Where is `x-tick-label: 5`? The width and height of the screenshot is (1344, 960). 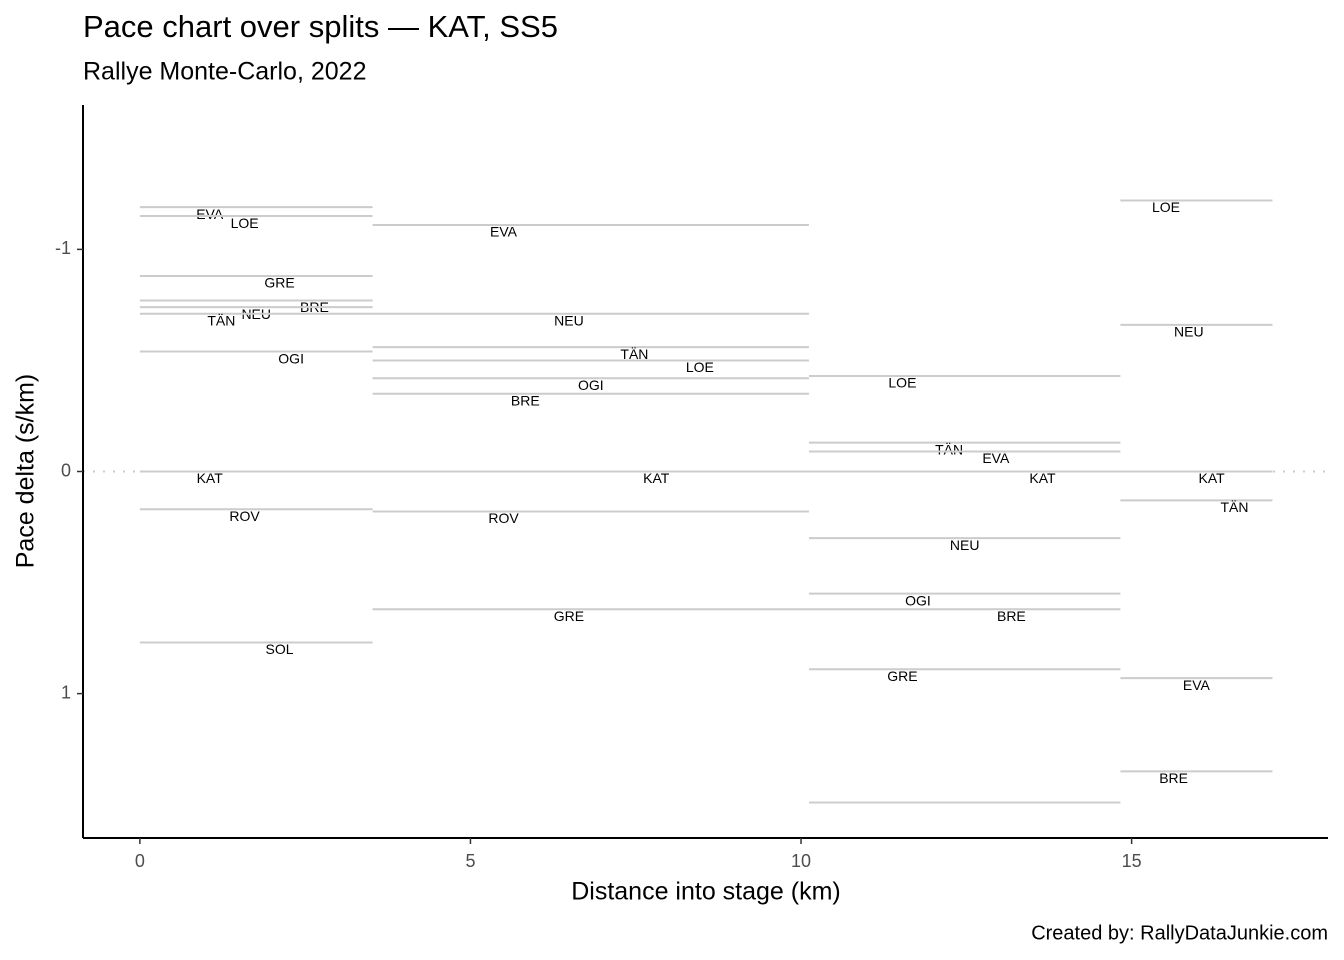 x-tick-label: 5 is located at coordinates (470, 861).